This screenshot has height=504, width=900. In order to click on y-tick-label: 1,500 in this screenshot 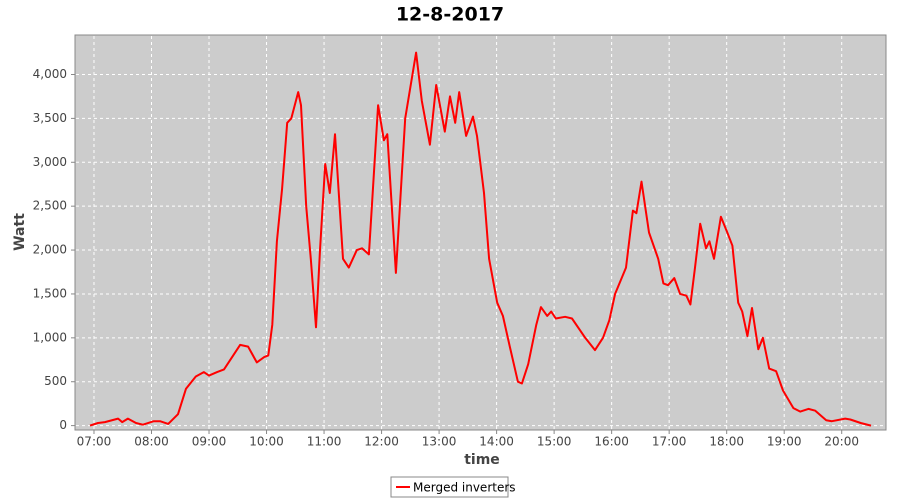, I will do `click(50, 293)`.